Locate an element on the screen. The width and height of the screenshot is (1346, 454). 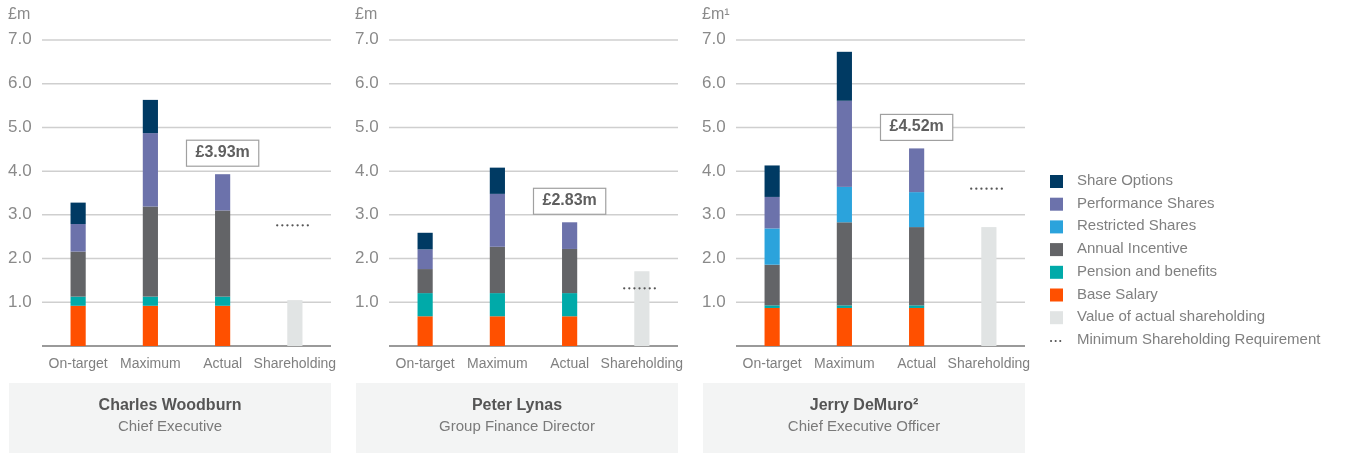
legend-label: Annual Incentive is located at coordinates (1132, 248).